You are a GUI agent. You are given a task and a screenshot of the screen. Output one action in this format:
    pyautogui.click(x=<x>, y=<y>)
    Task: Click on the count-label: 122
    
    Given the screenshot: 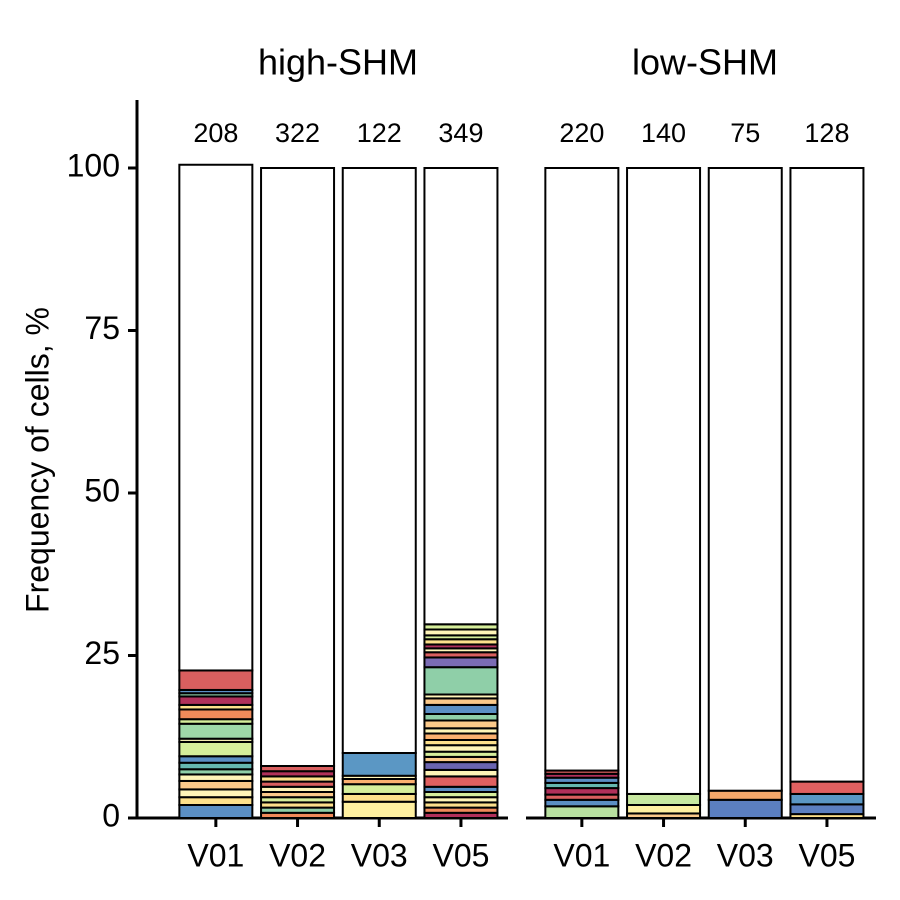 What is the action you would take?
    pyautogui.click(x=379, y=133)
    